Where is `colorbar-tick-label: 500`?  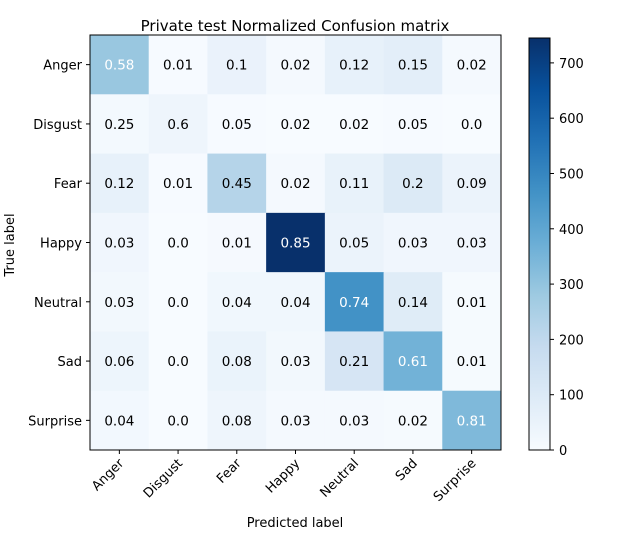 colorbar-tick-label: 500 is located at coordinates (571, 174).